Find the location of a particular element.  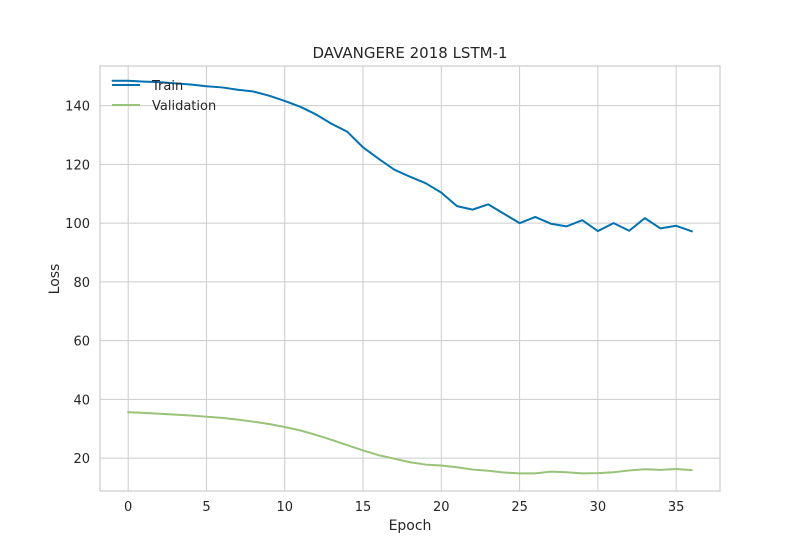

x-tick-label: 15 is located at coordinates (363, 507).